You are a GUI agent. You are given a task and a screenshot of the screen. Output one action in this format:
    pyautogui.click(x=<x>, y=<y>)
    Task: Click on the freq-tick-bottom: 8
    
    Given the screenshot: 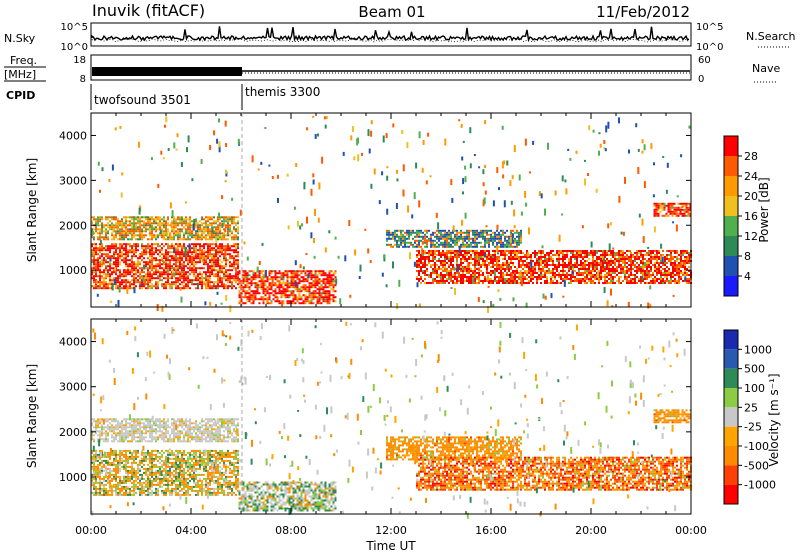 What is the action you would take?
    pyautogui.click(x=83, y=79)
    